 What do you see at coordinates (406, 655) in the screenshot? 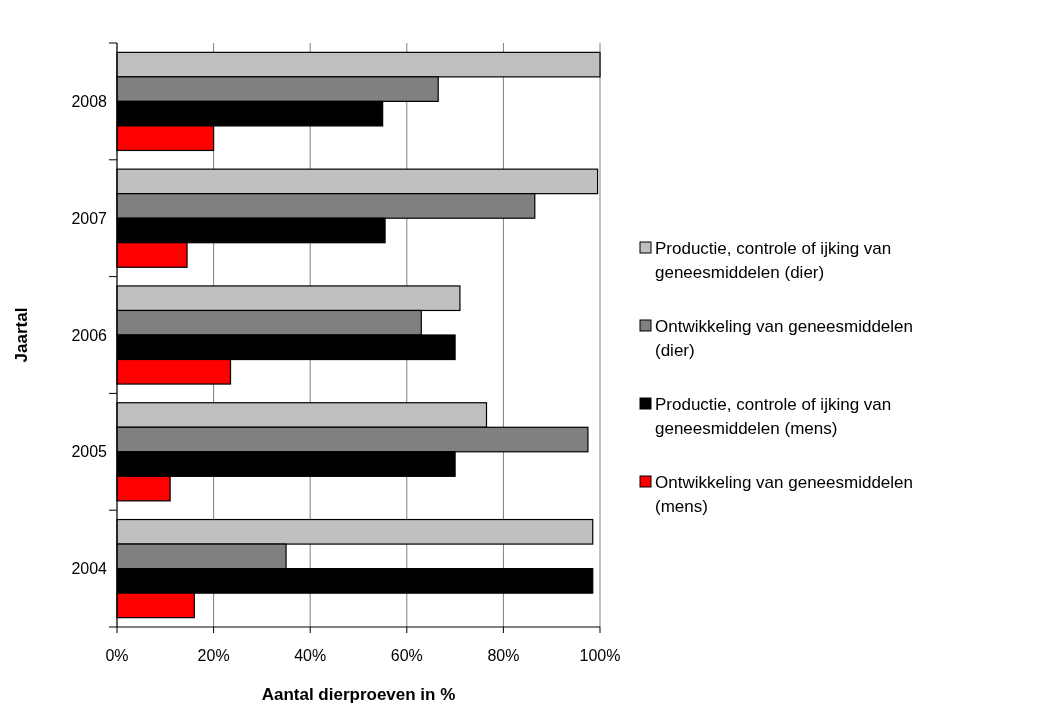
I see `x-tick-label: 60%` at bounding box center [406, 655].